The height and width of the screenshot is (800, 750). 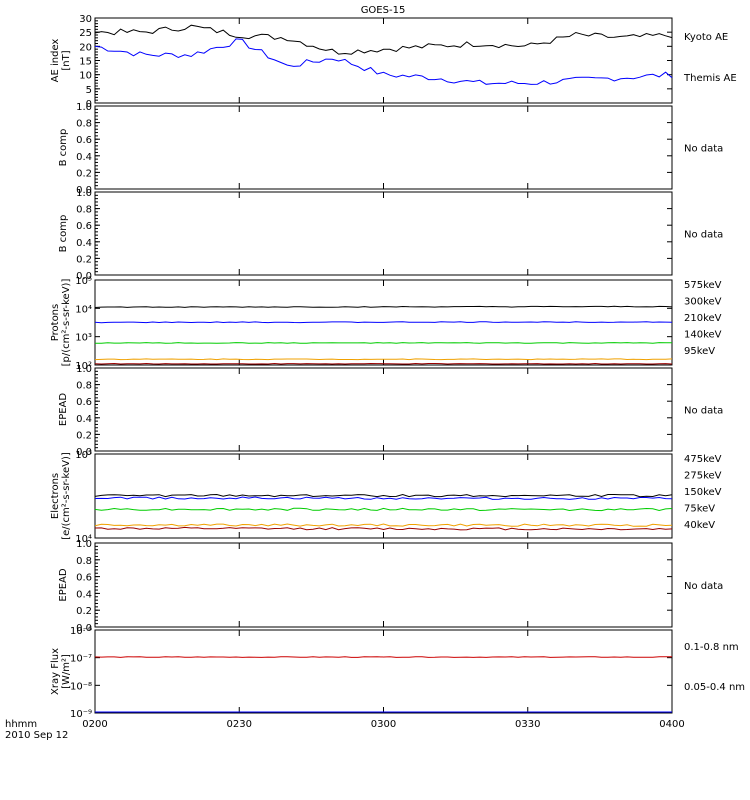 I want to click on legend-575kev: 575keV, so click(x=703, y=285).